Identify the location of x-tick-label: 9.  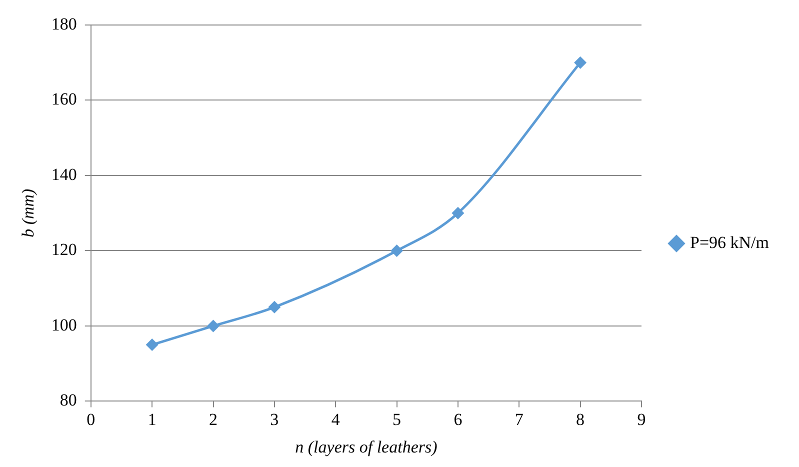
(641, 419).